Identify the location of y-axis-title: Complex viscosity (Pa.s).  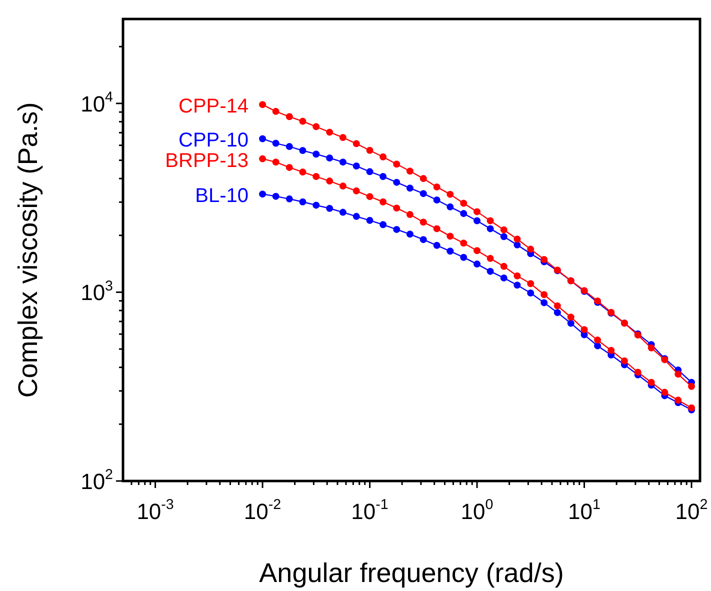
(28, 250).